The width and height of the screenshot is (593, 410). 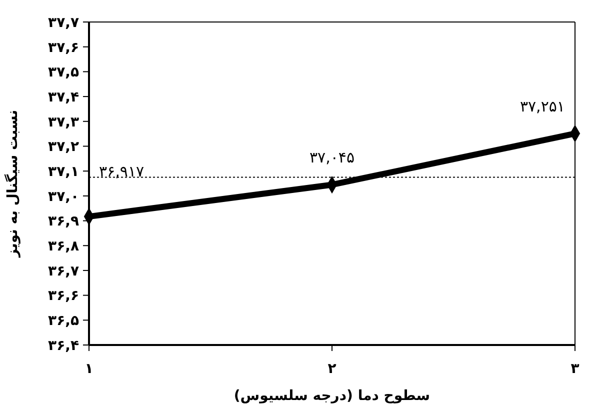 I want to click on y-tick-label: ۳۶,۴, so click(x=64, y=346).